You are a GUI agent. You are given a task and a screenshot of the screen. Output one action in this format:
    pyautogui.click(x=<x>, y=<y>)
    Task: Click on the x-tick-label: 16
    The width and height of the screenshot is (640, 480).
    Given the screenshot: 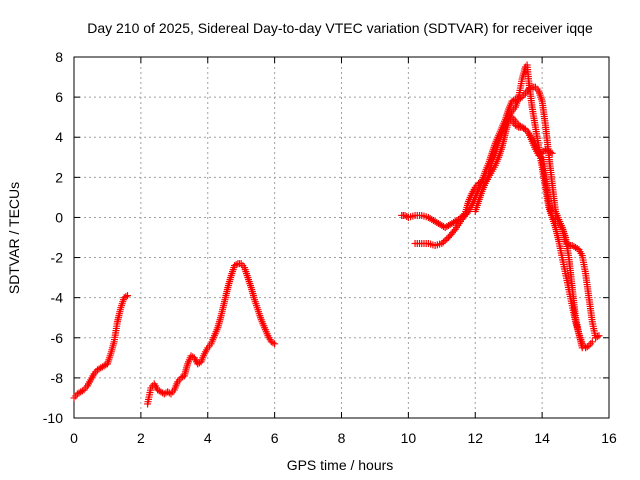 What is the action you would take?
    pyautogui.click(x=609, y=438)
    